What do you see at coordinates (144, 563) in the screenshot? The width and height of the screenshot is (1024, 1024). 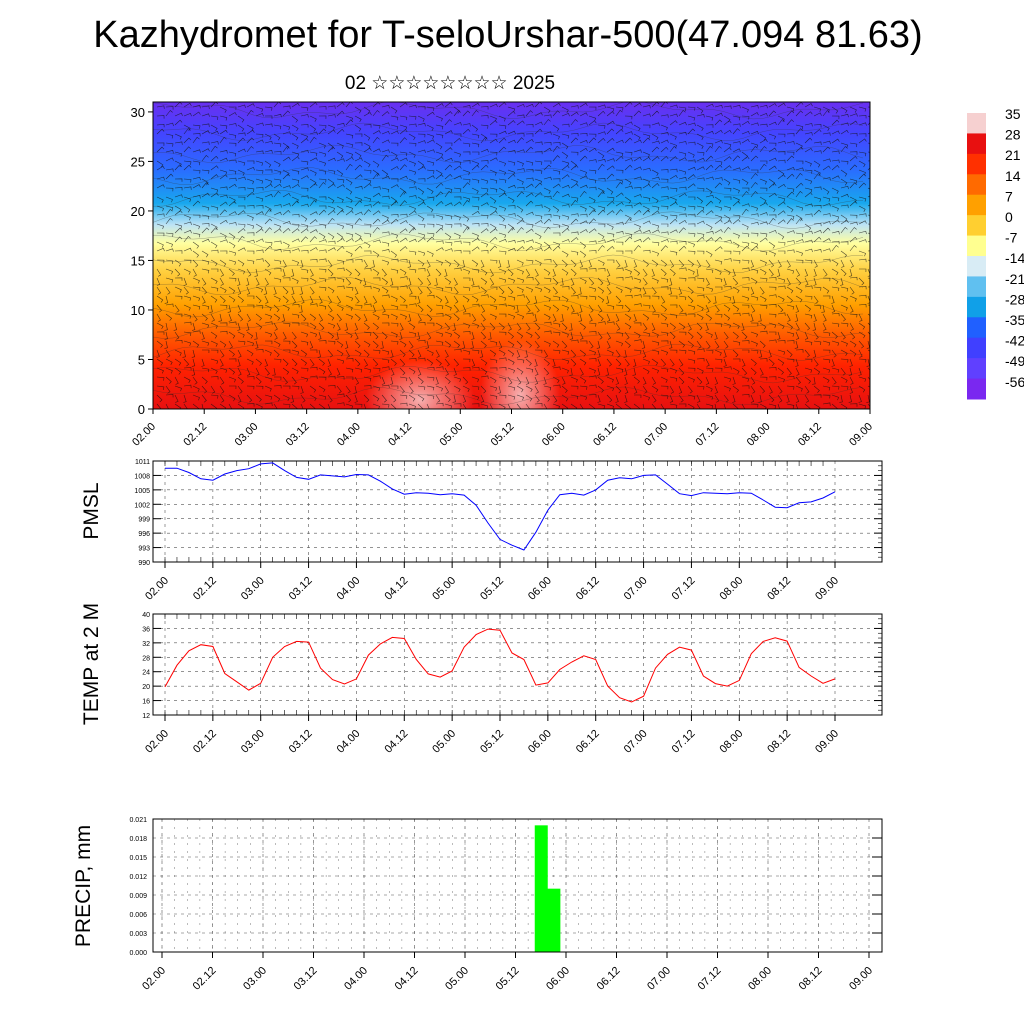 I see `y-tick-label: 990` at bounding box center [144, 563].